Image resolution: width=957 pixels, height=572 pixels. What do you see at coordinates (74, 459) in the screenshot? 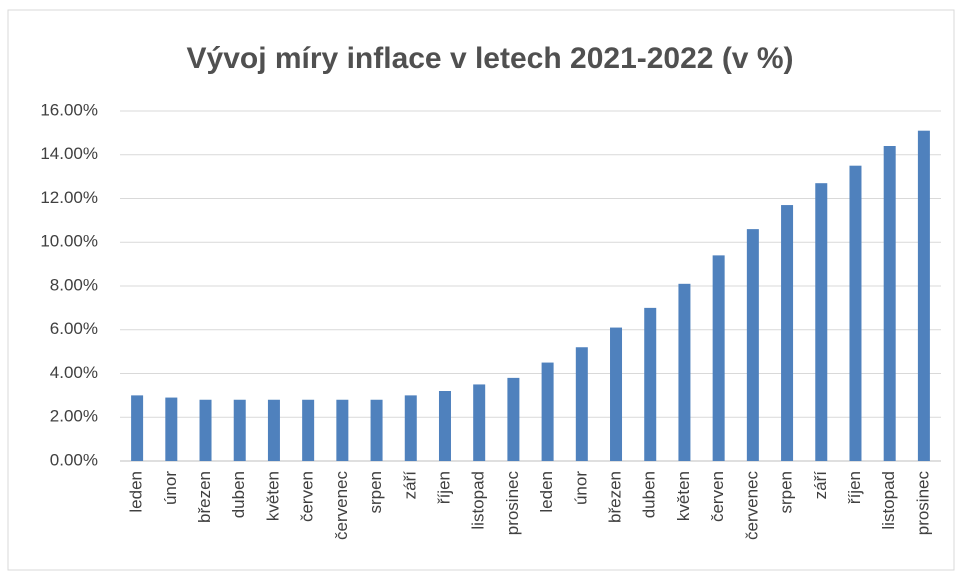
I see `y-tick-label: 0.00%` at bounding box center [74, 459].